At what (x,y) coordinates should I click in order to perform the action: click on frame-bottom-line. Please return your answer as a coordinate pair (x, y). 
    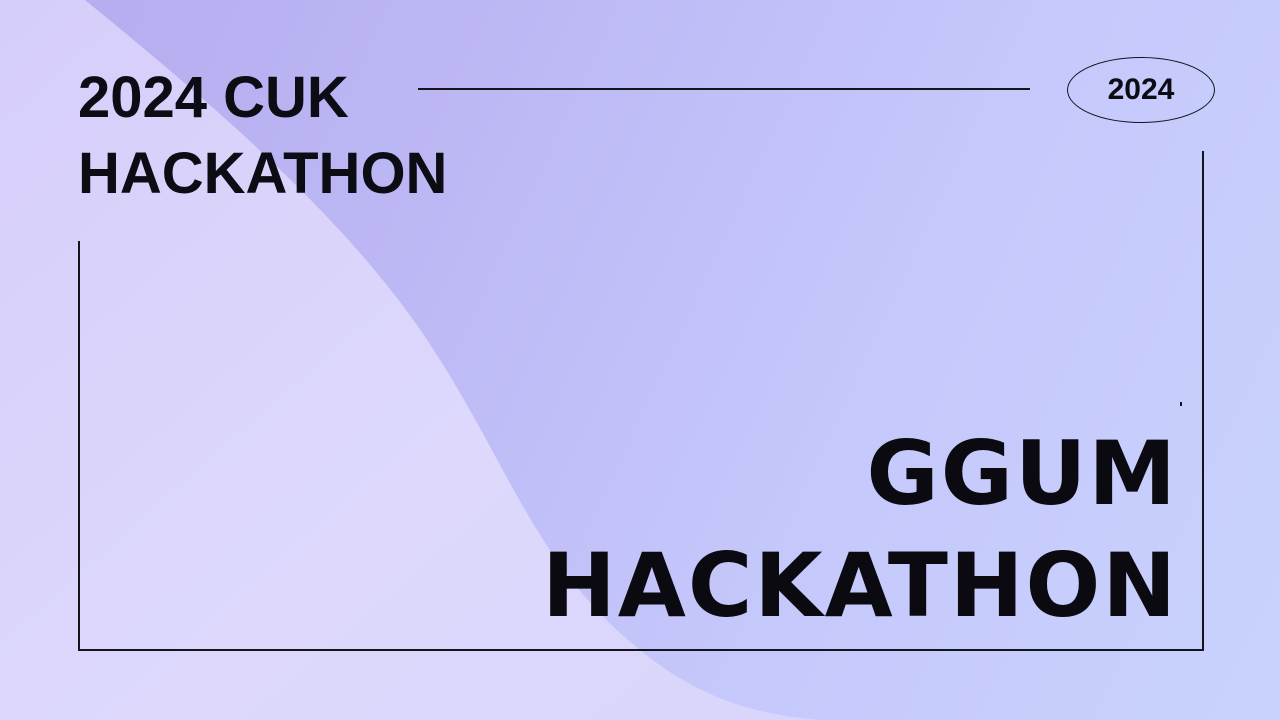
    Looking at the image, I should click on (641, 650).